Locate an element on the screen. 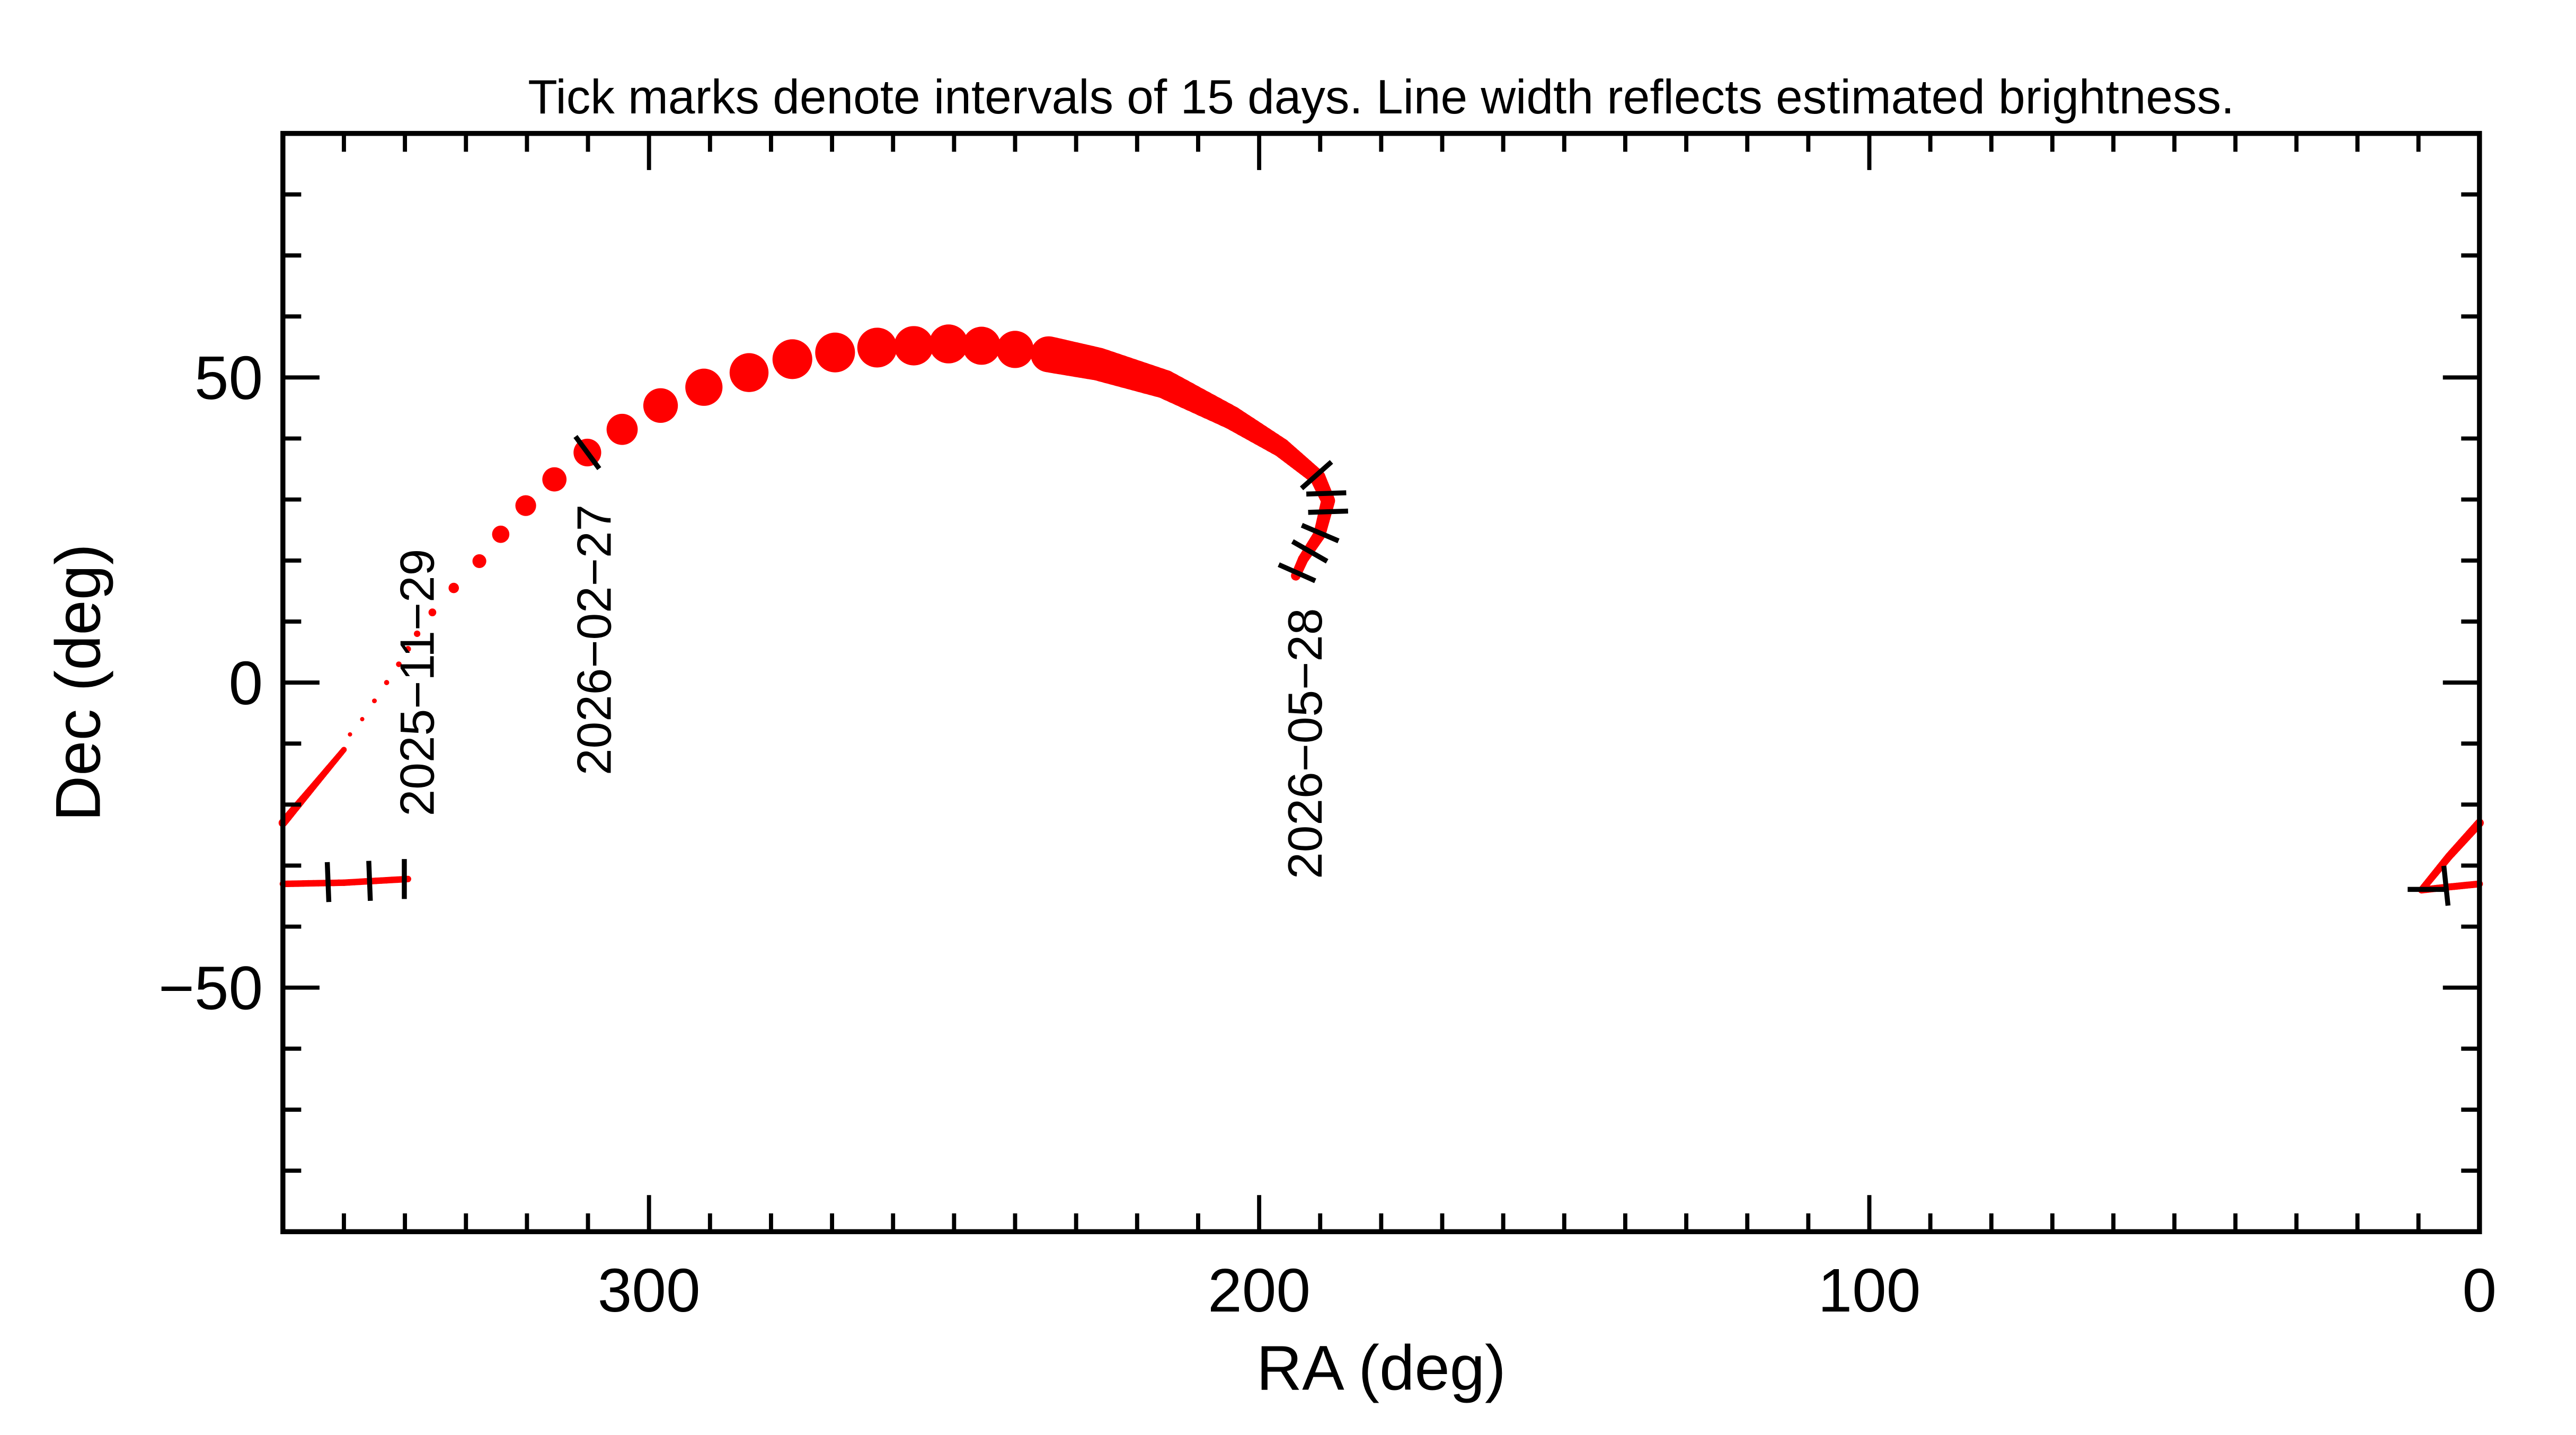  date-label: 2026−02−27 is located at coordinates (594, 639).